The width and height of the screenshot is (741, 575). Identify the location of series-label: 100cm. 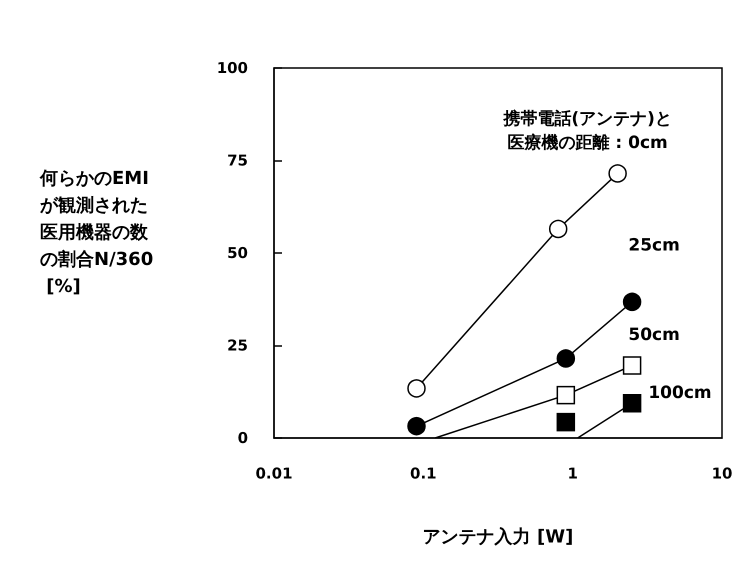
(680, 393).